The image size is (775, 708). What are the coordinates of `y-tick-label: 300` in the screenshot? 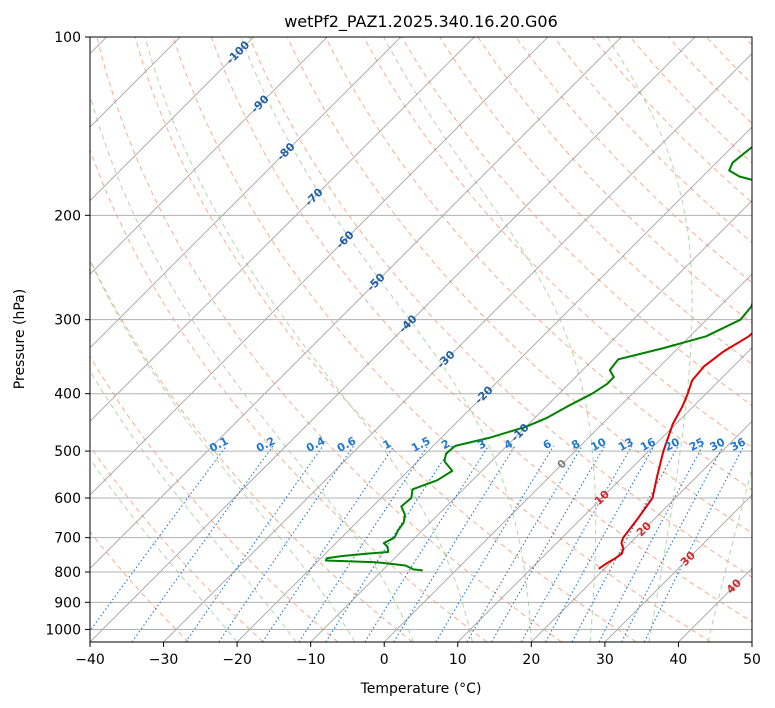 It's located at (67, 321).